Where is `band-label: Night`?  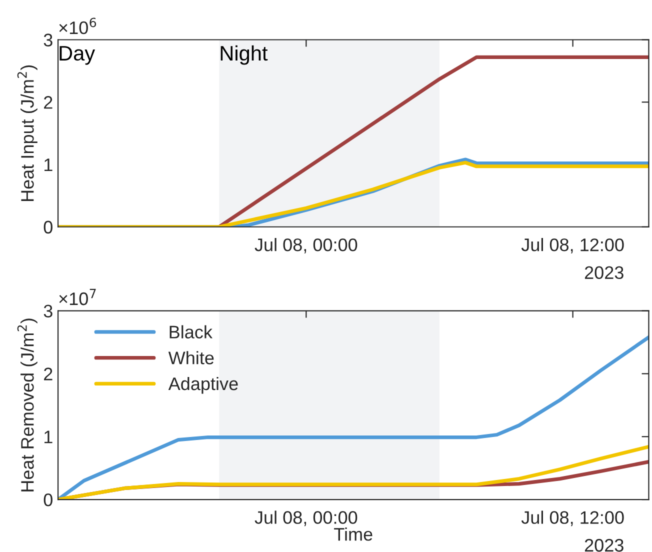 band-label: Night is located at coordinates (244, 55).